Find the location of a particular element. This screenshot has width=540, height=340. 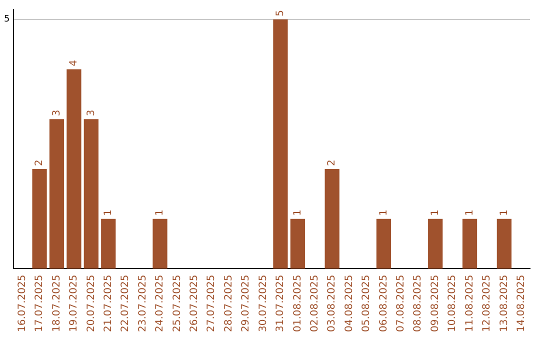

x-tick-label: 11.08.2025 is located at coordinates (470, 303).